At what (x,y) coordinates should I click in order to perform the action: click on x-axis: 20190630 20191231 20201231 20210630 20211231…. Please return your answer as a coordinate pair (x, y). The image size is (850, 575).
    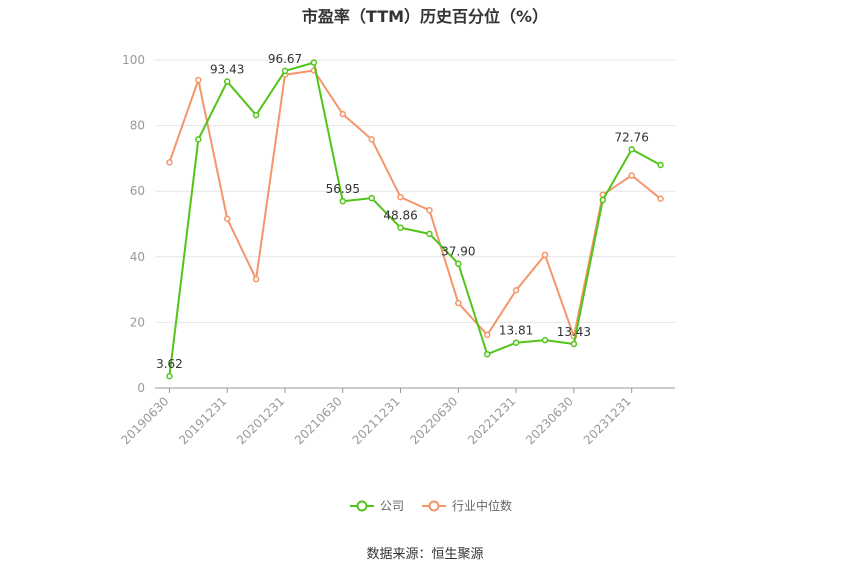
    Looking at the image, I should click on (396, 417).